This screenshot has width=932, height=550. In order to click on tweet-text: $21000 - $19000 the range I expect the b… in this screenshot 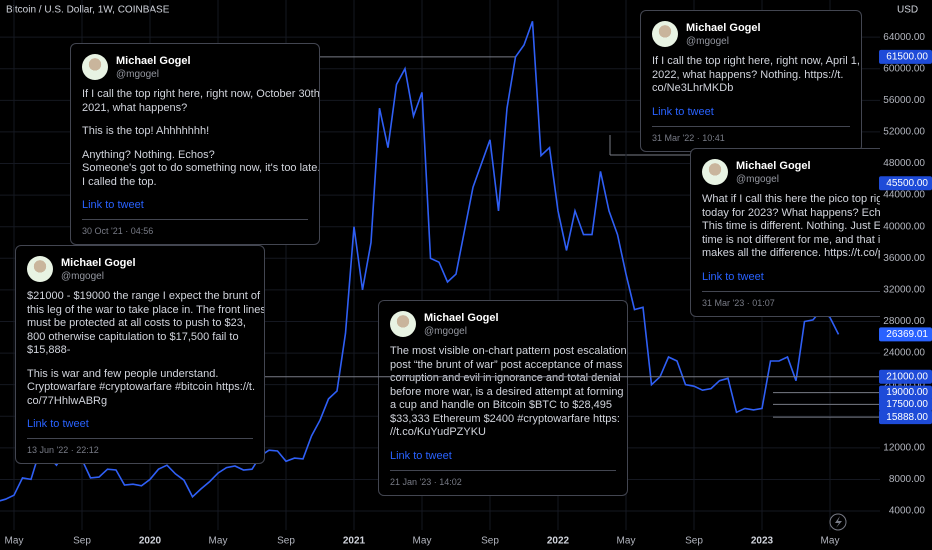, I will do `click(144, 296)`.